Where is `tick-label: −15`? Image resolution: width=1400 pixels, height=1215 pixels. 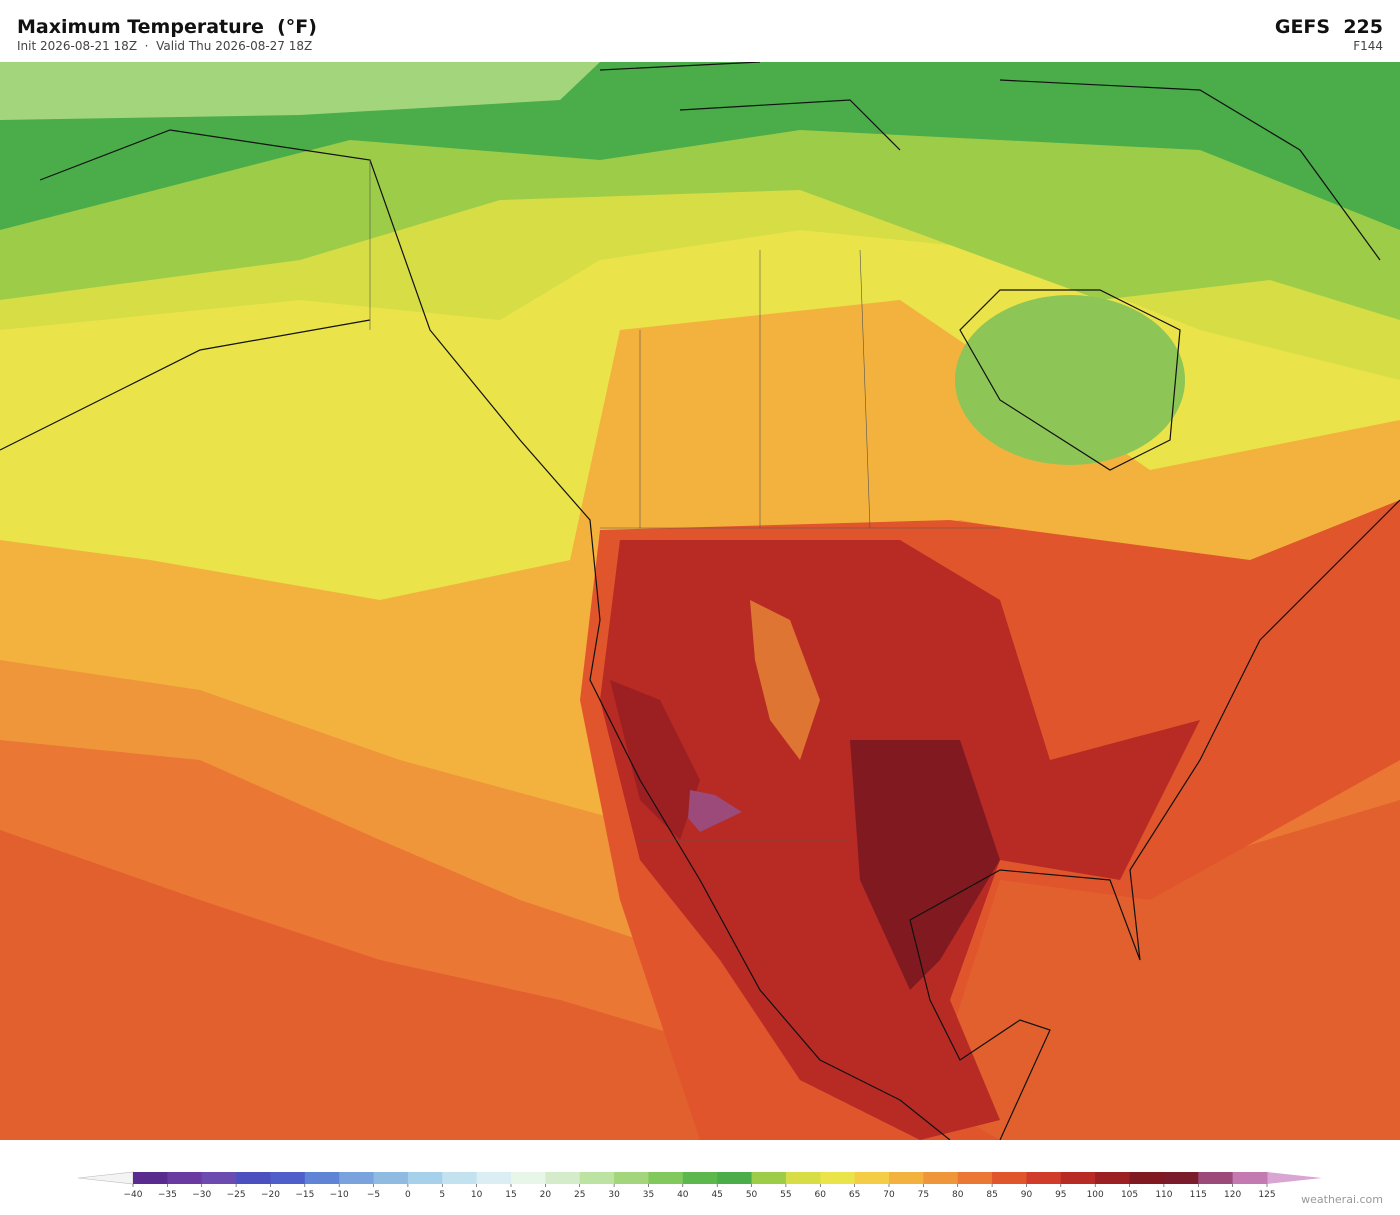
tick-label: −15 is located at coordinates (304, 1195).